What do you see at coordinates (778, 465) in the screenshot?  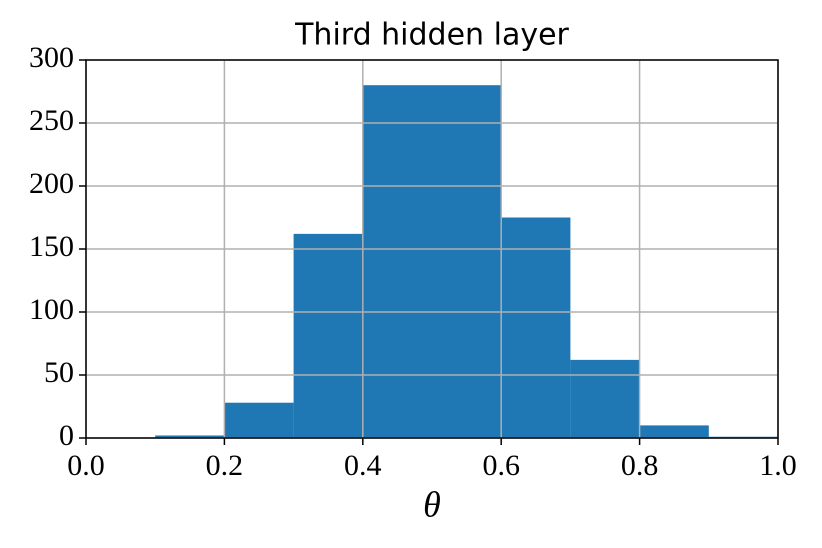 I see `x-tick-label: 1.0` at bounding box center [778, 465].